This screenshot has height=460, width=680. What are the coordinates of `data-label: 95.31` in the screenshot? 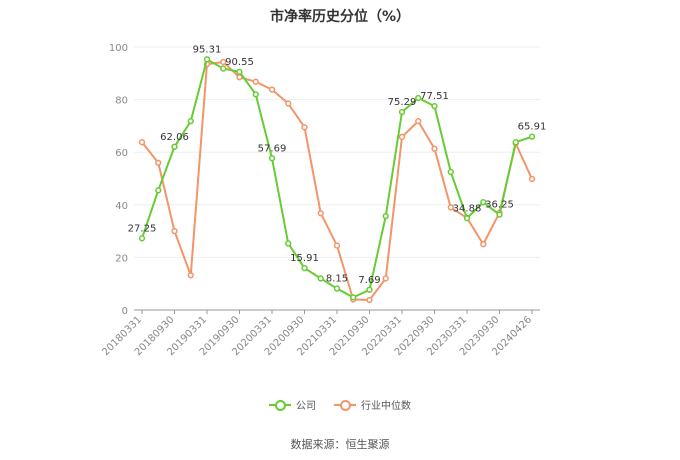 It's located at (207, 49).